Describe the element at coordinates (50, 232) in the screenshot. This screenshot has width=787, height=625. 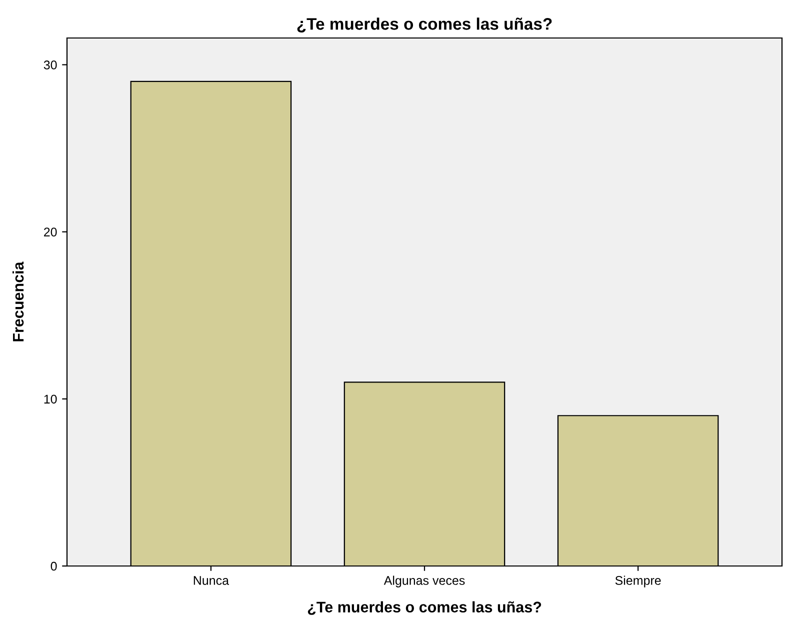
I see `y-tick-label: 20` at that location.